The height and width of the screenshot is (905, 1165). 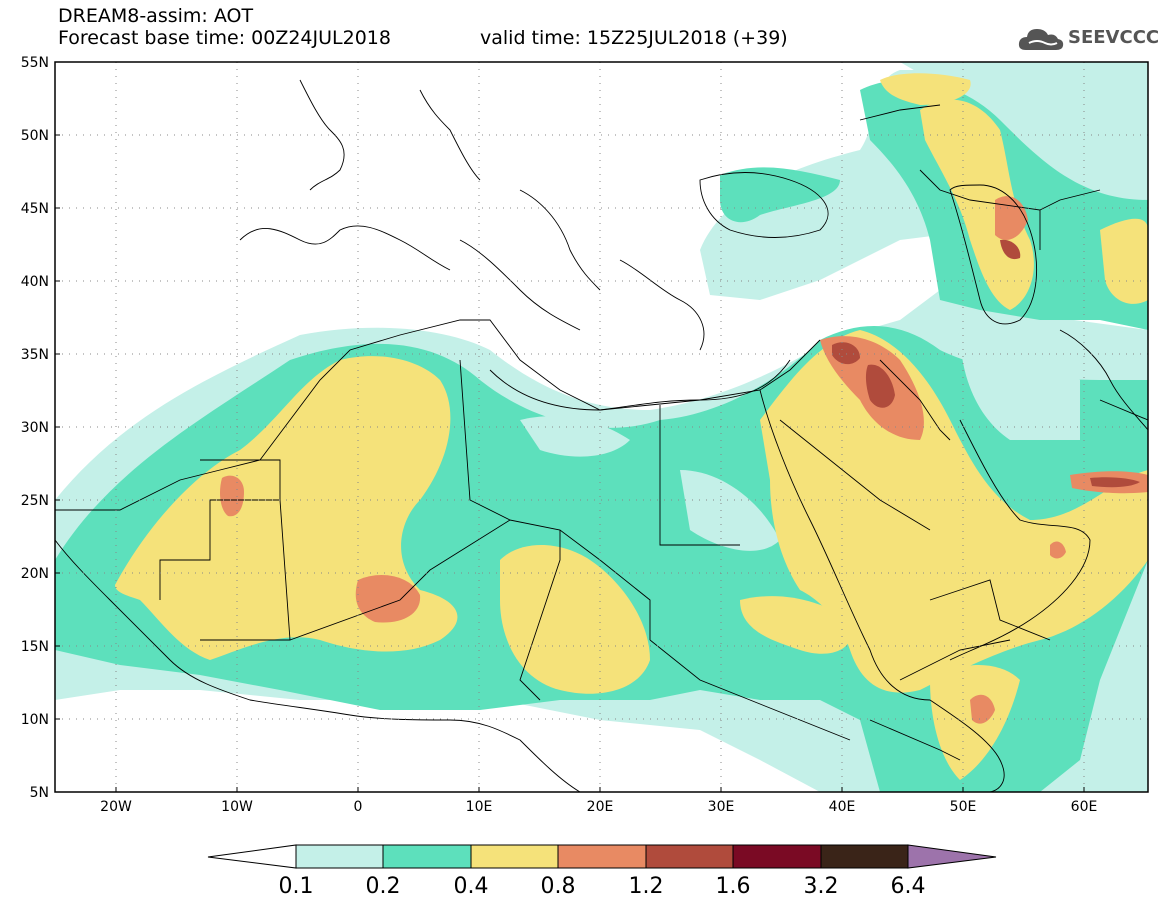 I want to click on valid-time: valid time: 15Z25JUL2018 (+39), so click(x=634, y=38).